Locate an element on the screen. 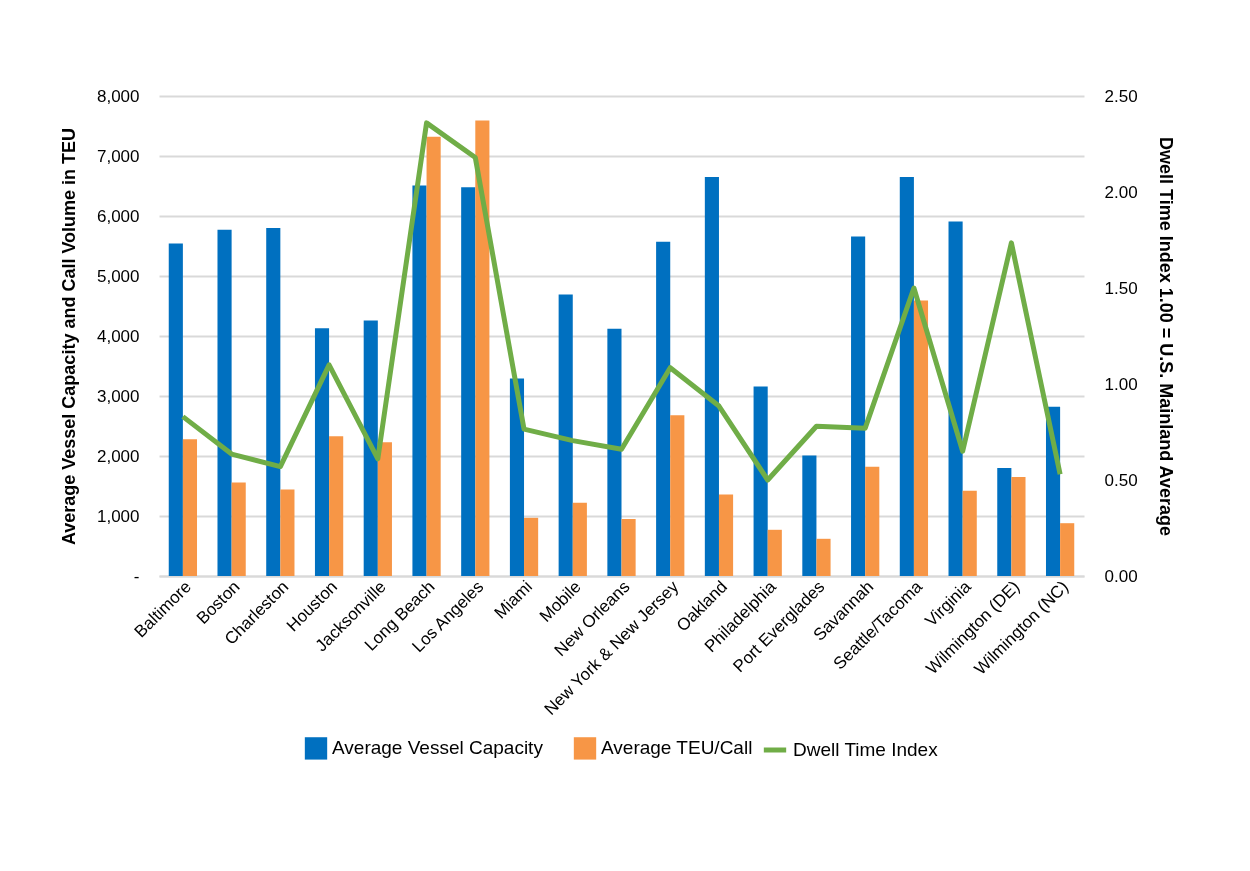 This screenshot has height=871, width=1250. y-axis-title: Average Vessel Capacity and Call Volume in TEU is located at coordinates (68, 336).